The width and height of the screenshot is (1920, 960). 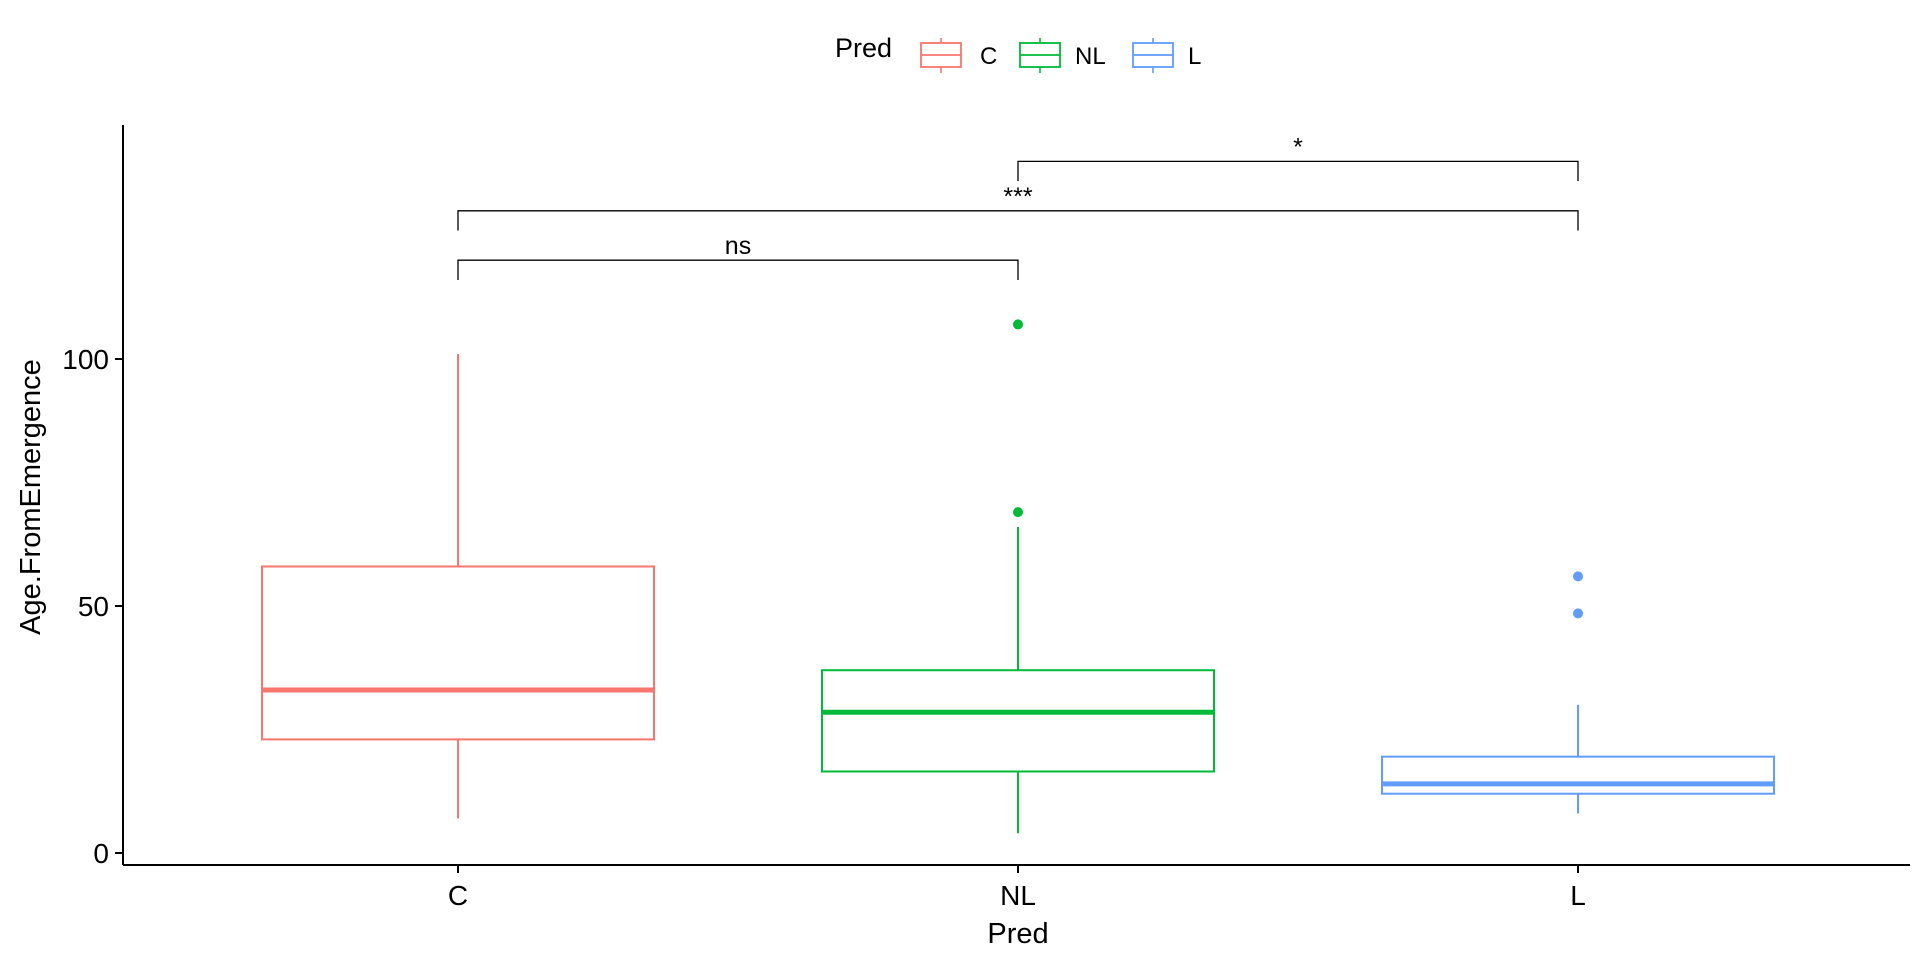 What do you see at coordinates (1194, 56) in the screenshot?
I see `legend-label: L` at bounding box center [1194, 56].